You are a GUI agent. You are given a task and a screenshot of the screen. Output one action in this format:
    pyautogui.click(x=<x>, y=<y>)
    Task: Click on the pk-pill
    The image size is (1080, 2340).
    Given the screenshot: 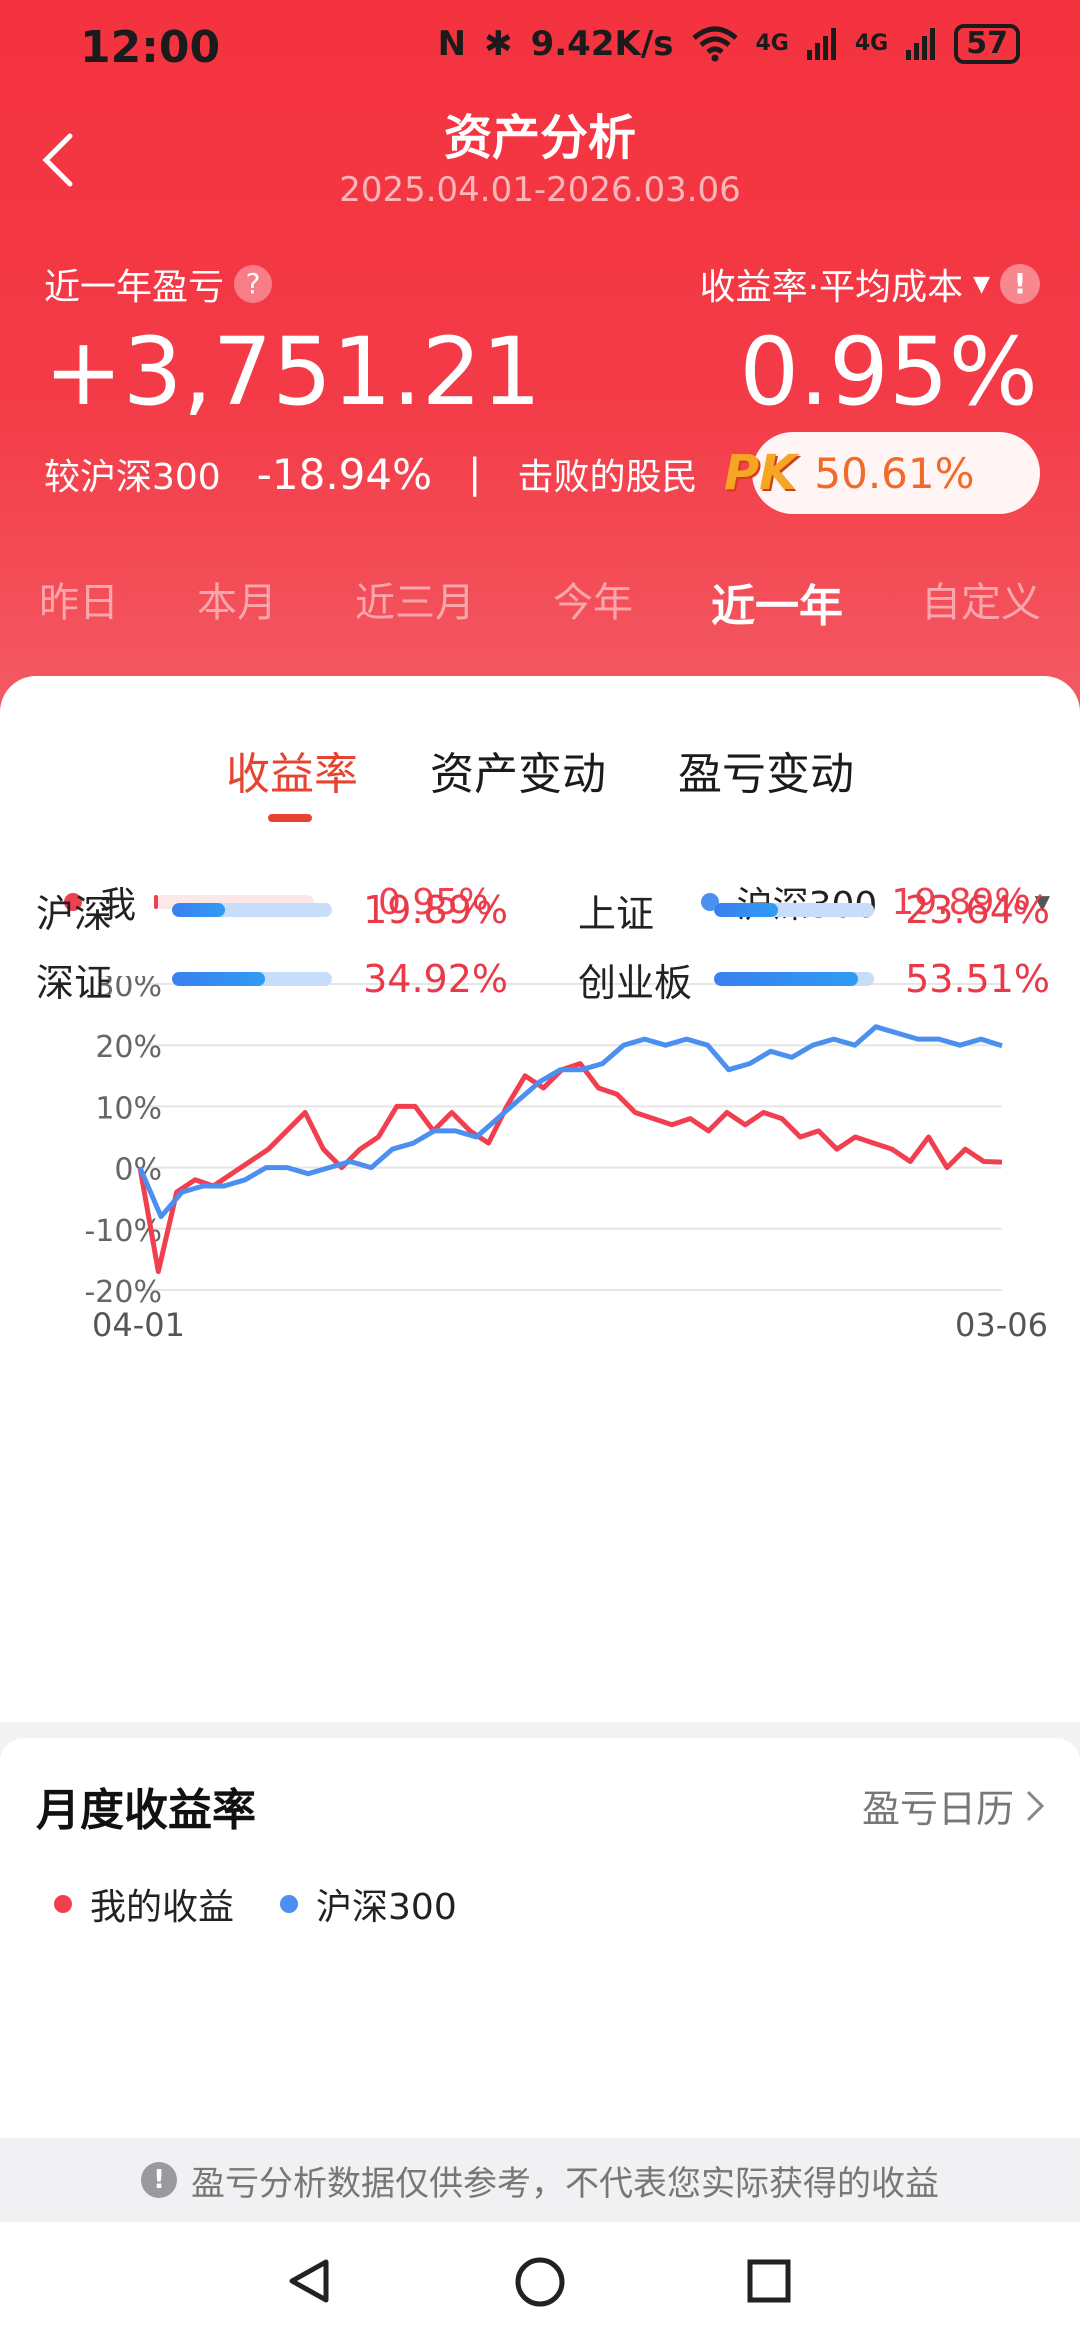 What is the action you would take?
    pyautogui.click(x=896, y=473)
    